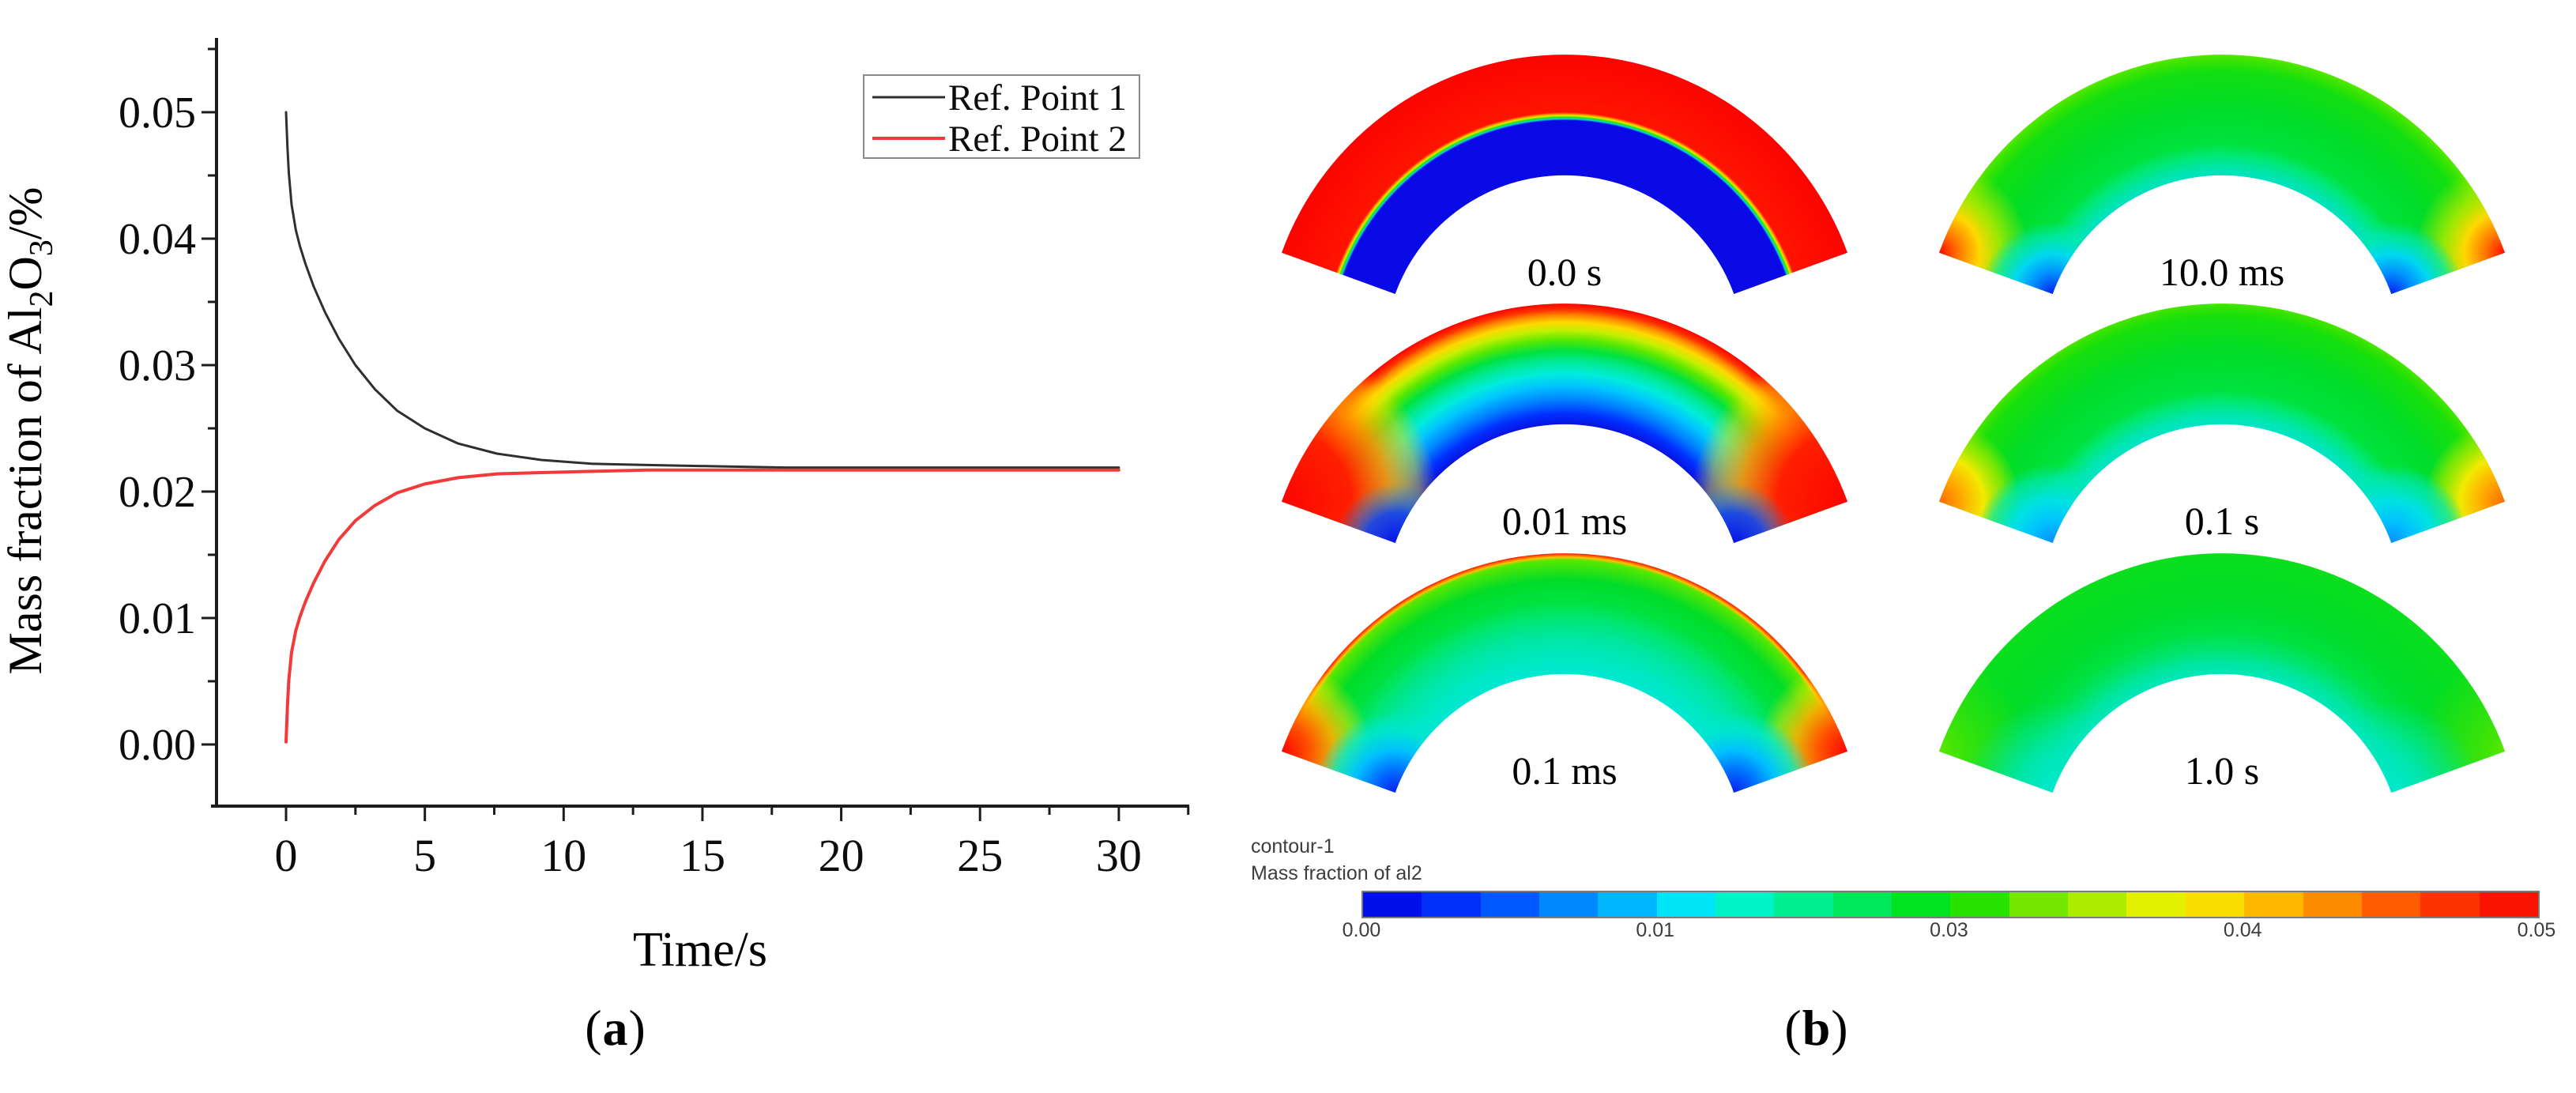  I want to click on x-tick-label: 10, so click(563, 855).